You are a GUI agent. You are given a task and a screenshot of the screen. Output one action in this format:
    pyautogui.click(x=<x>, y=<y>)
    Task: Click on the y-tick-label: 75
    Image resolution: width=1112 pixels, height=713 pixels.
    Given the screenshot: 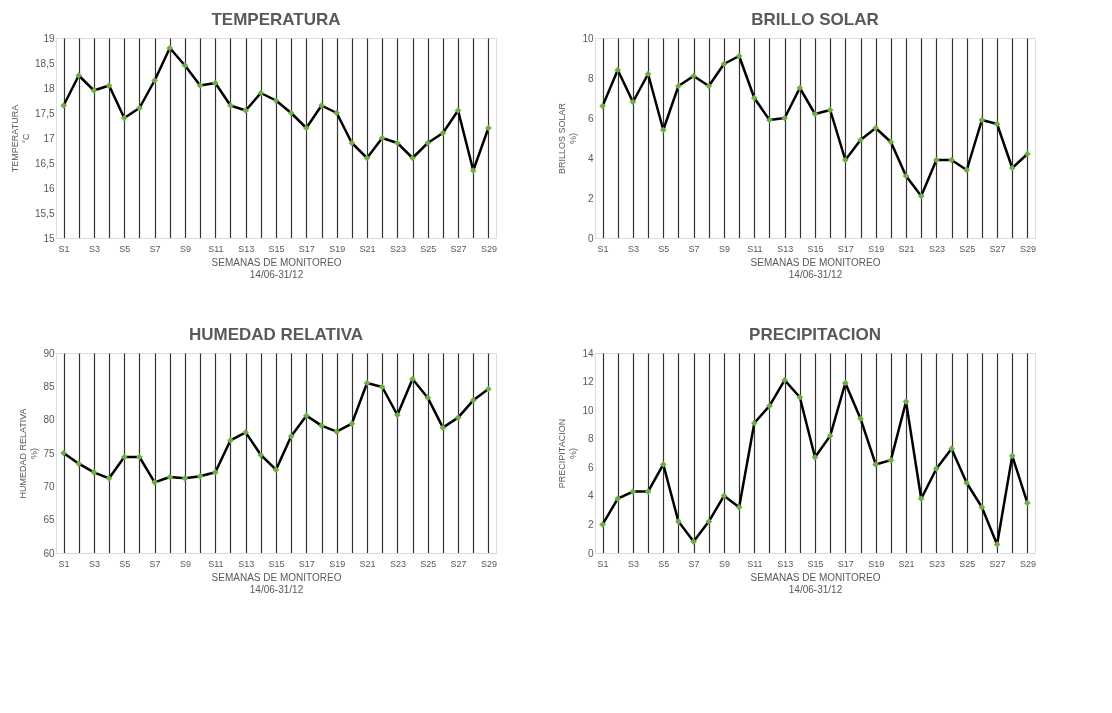 What is the action you would take?
    pyautogui.click(x=49, y=453)
    